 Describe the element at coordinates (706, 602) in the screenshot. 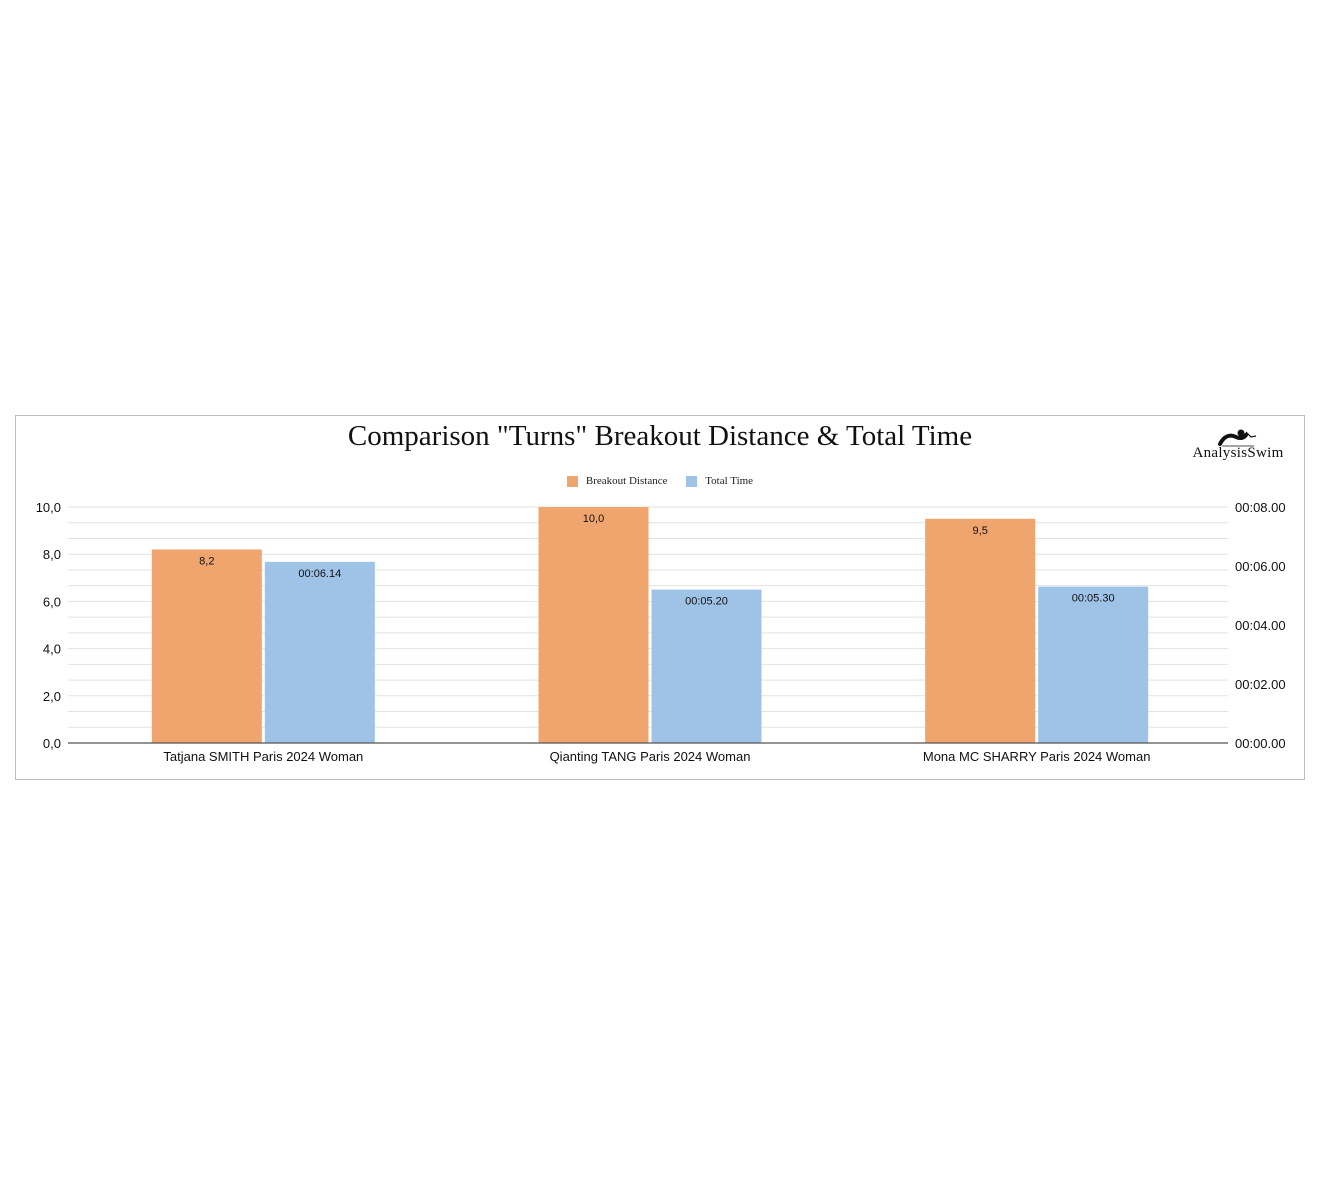

I see `data-label-total-2: 00:05.20` at that location.